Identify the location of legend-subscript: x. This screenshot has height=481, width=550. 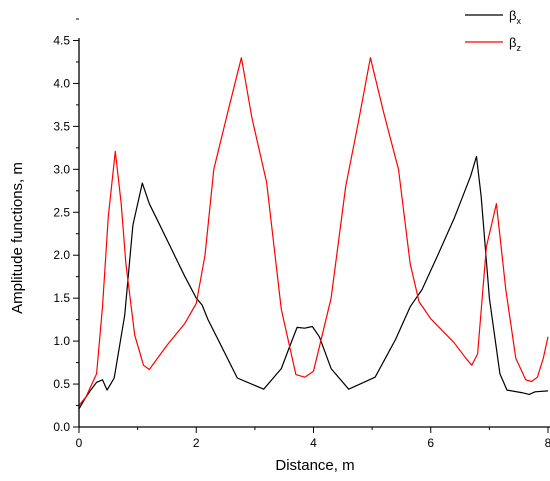
(518, 21).